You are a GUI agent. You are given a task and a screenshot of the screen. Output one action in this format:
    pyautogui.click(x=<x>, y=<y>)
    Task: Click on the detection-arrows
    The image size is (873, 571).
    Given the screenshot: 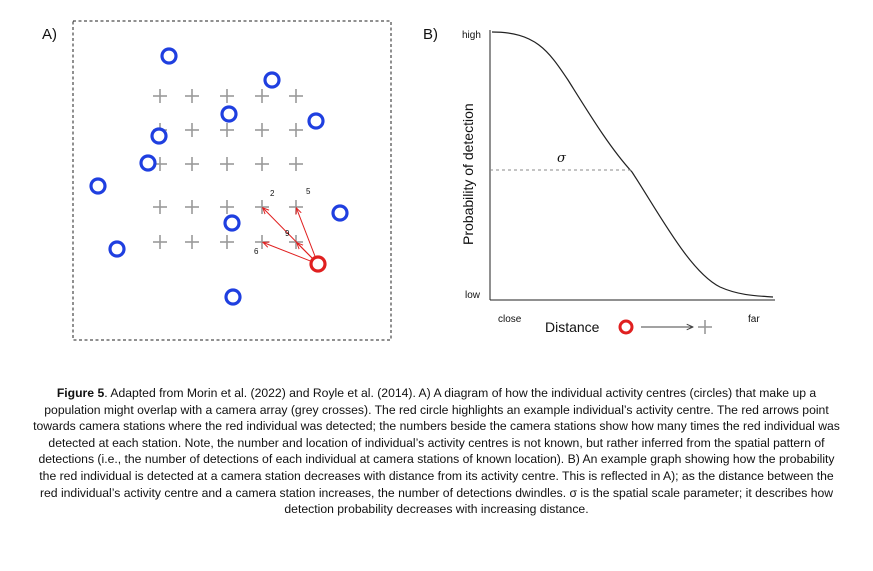 What is the action you would take?
    pyautogui.click(x=289, y=235)
    